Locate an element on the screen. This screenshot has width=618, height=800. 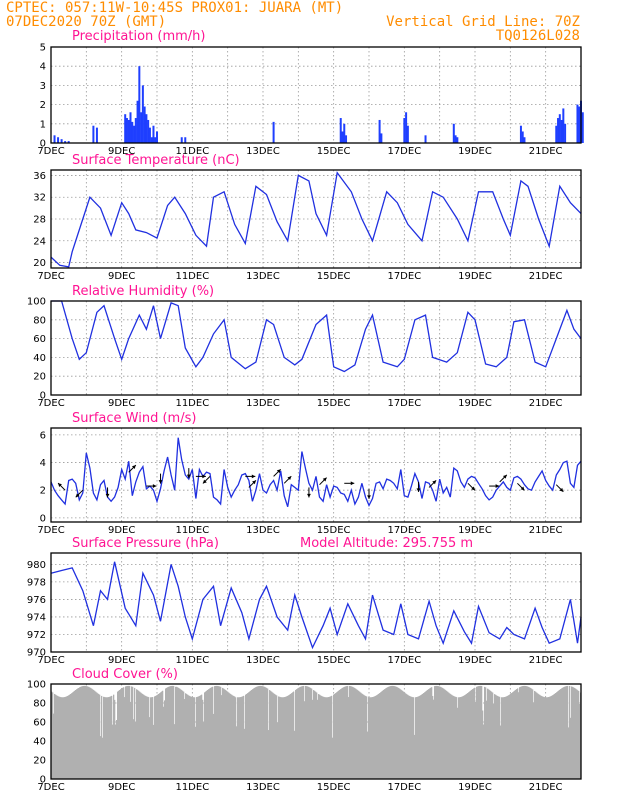
x-tick-label: 11DEC is located at coordinates (192, 660).